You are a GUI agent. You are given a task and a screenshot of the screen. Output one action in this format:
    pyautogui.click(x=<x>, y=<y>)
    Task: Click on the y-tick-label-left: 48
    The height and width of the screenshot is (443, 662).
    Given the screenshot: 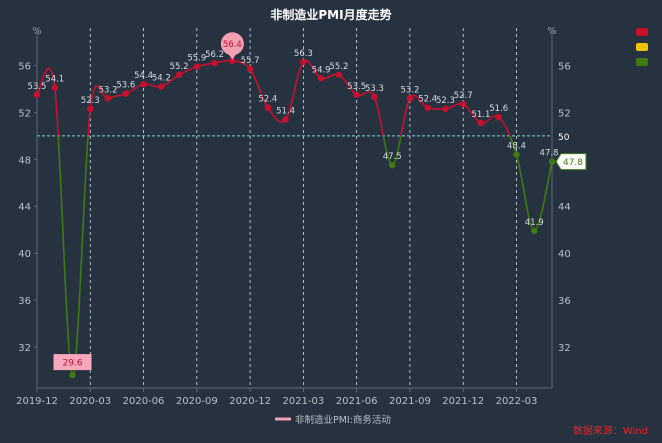 What is the action you would take?
    pyautogui.click(x=24, y=160)
    